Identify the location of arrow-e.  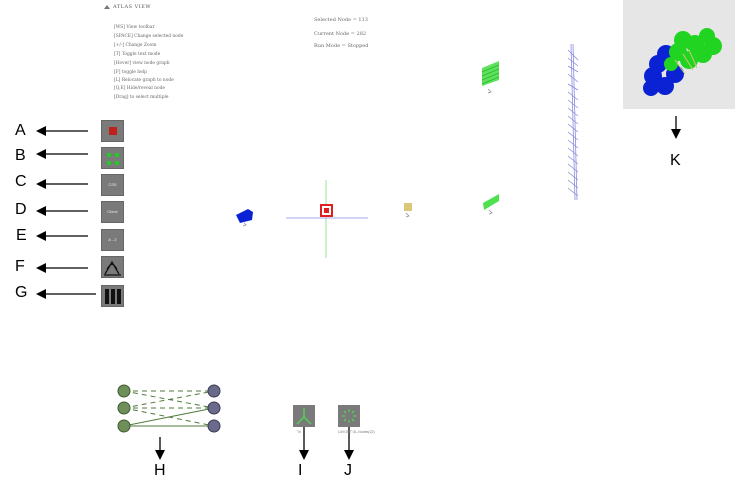
(62, 236).